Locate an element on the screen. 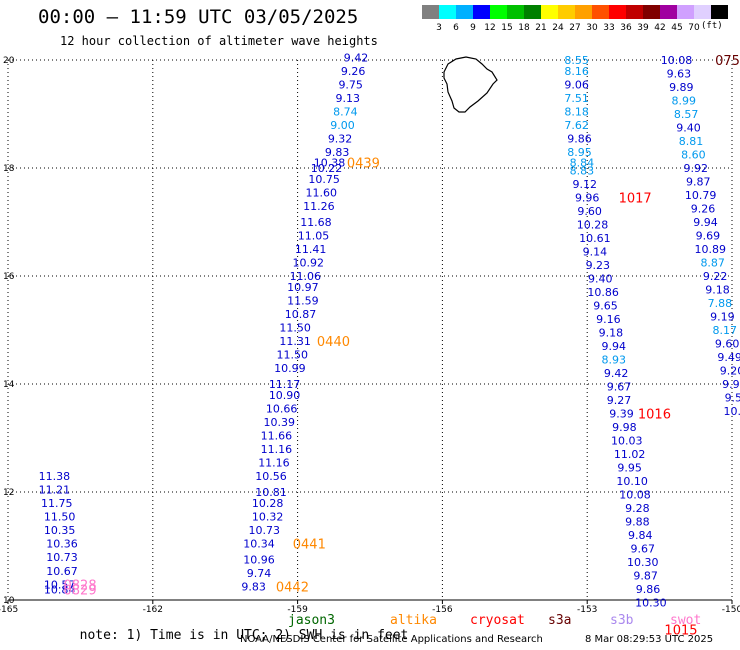 The height and width of the screenshot is (650, 740). colorbar-label-7: 24 is located at coordinates (558, 28).